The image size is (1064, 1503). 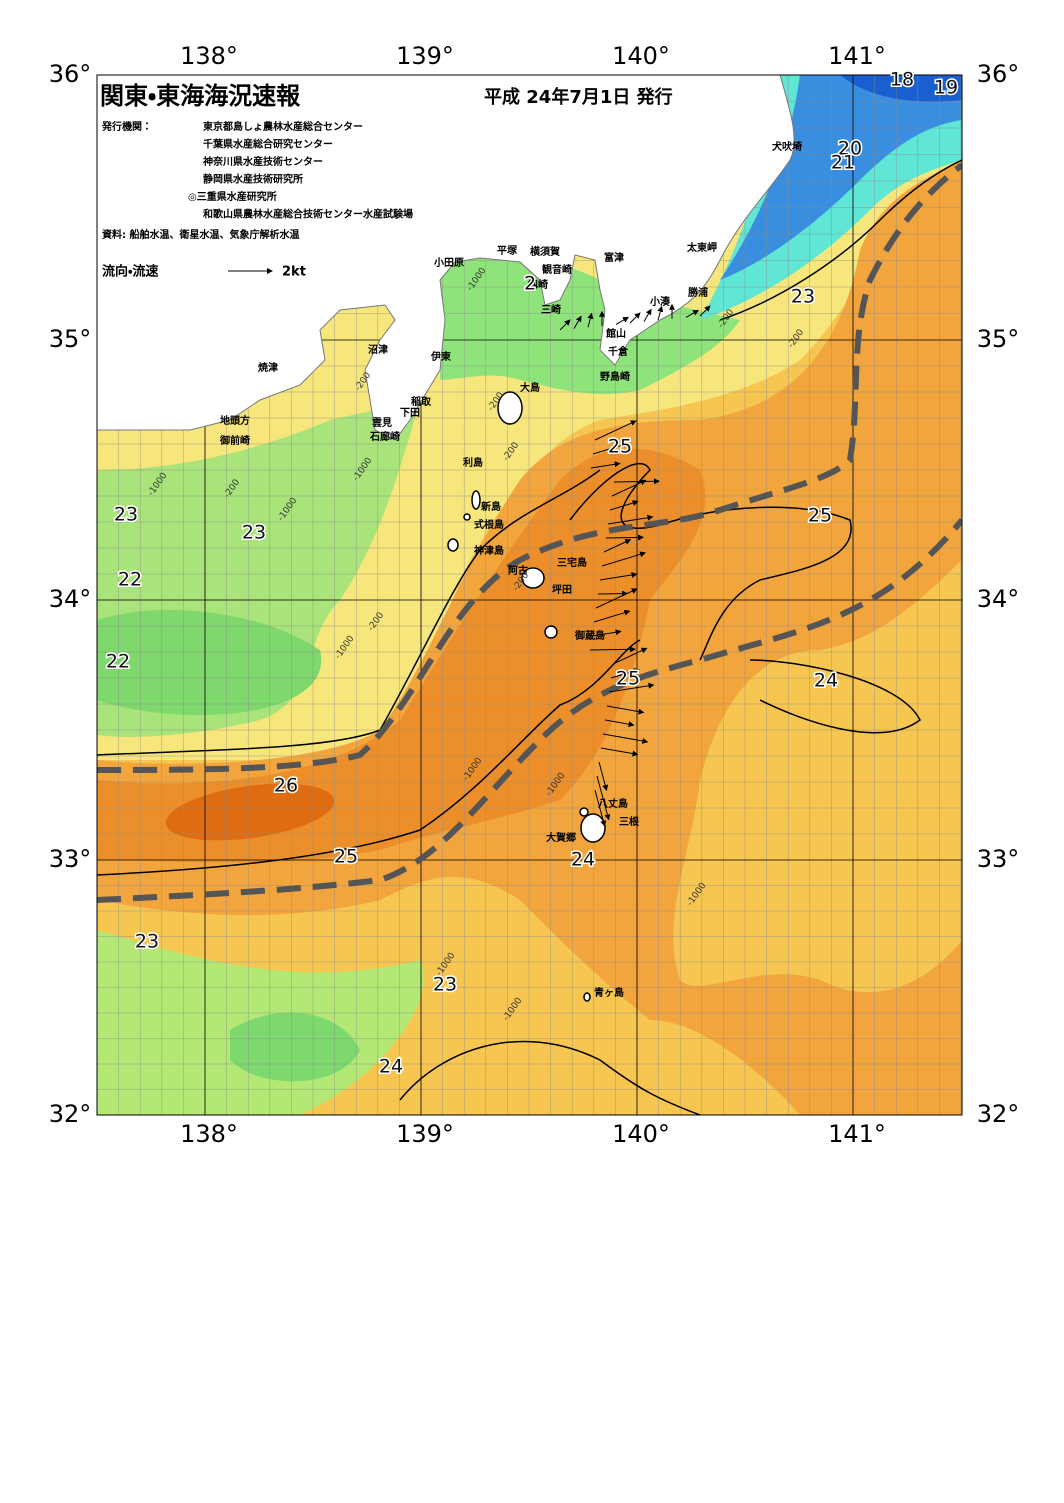 What do you see at coordinates (850, 149) in the screenshot?
I see `isotherm-label: 20` at bounding box center [850, 149].